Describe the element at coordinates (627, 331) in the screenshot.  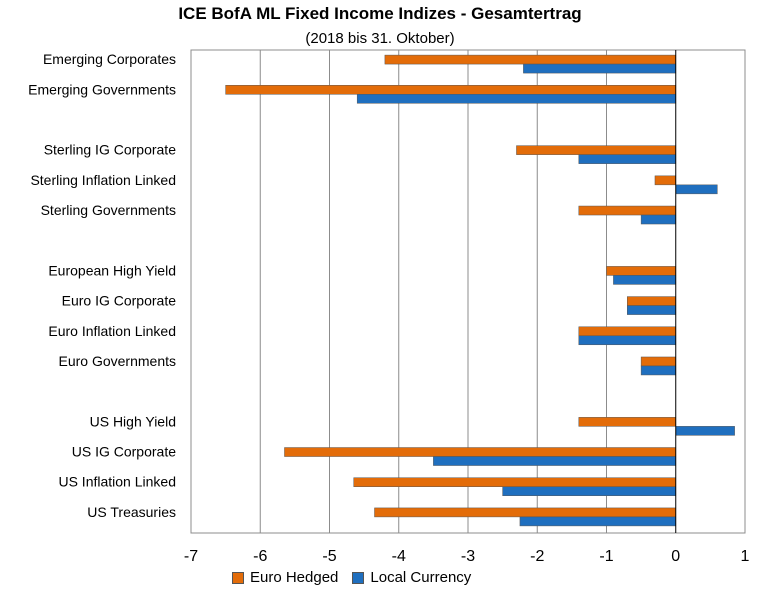
I see `bar-euro-hedged-euro-inflation-linked` at that location.